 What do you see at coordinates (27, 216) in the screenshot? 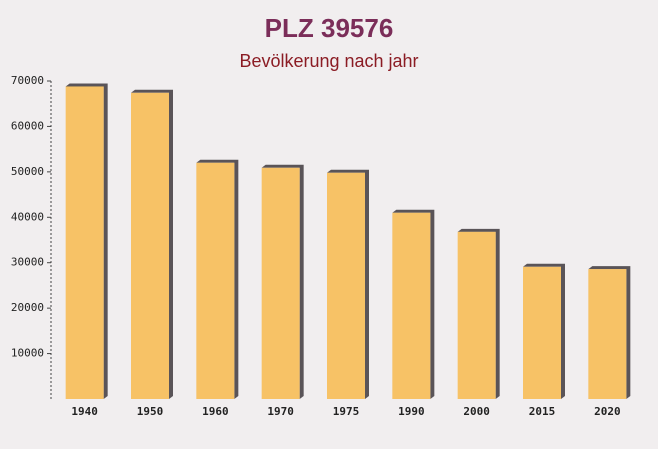
I see `y-tick-label: 40000` at bounding box center [27, 216].